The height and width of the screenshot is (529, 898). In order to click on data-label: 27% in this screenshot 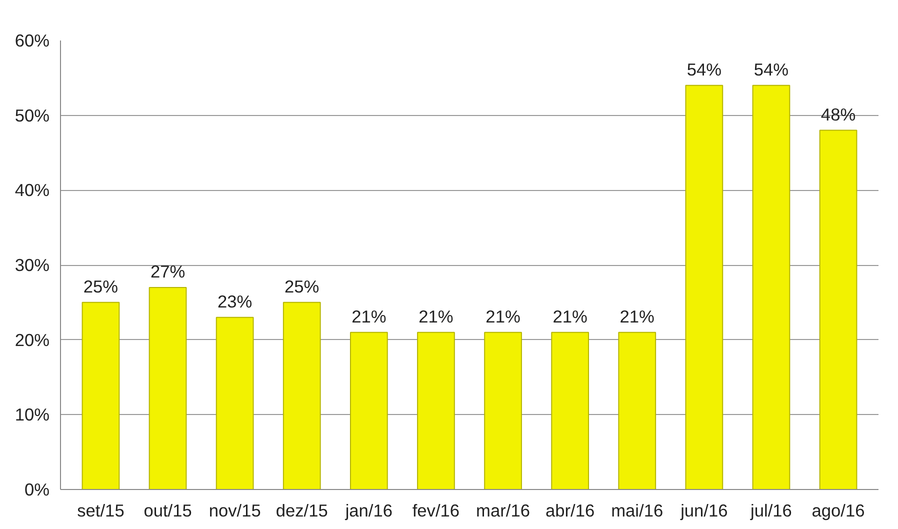, I will do `click(168, 271)`.